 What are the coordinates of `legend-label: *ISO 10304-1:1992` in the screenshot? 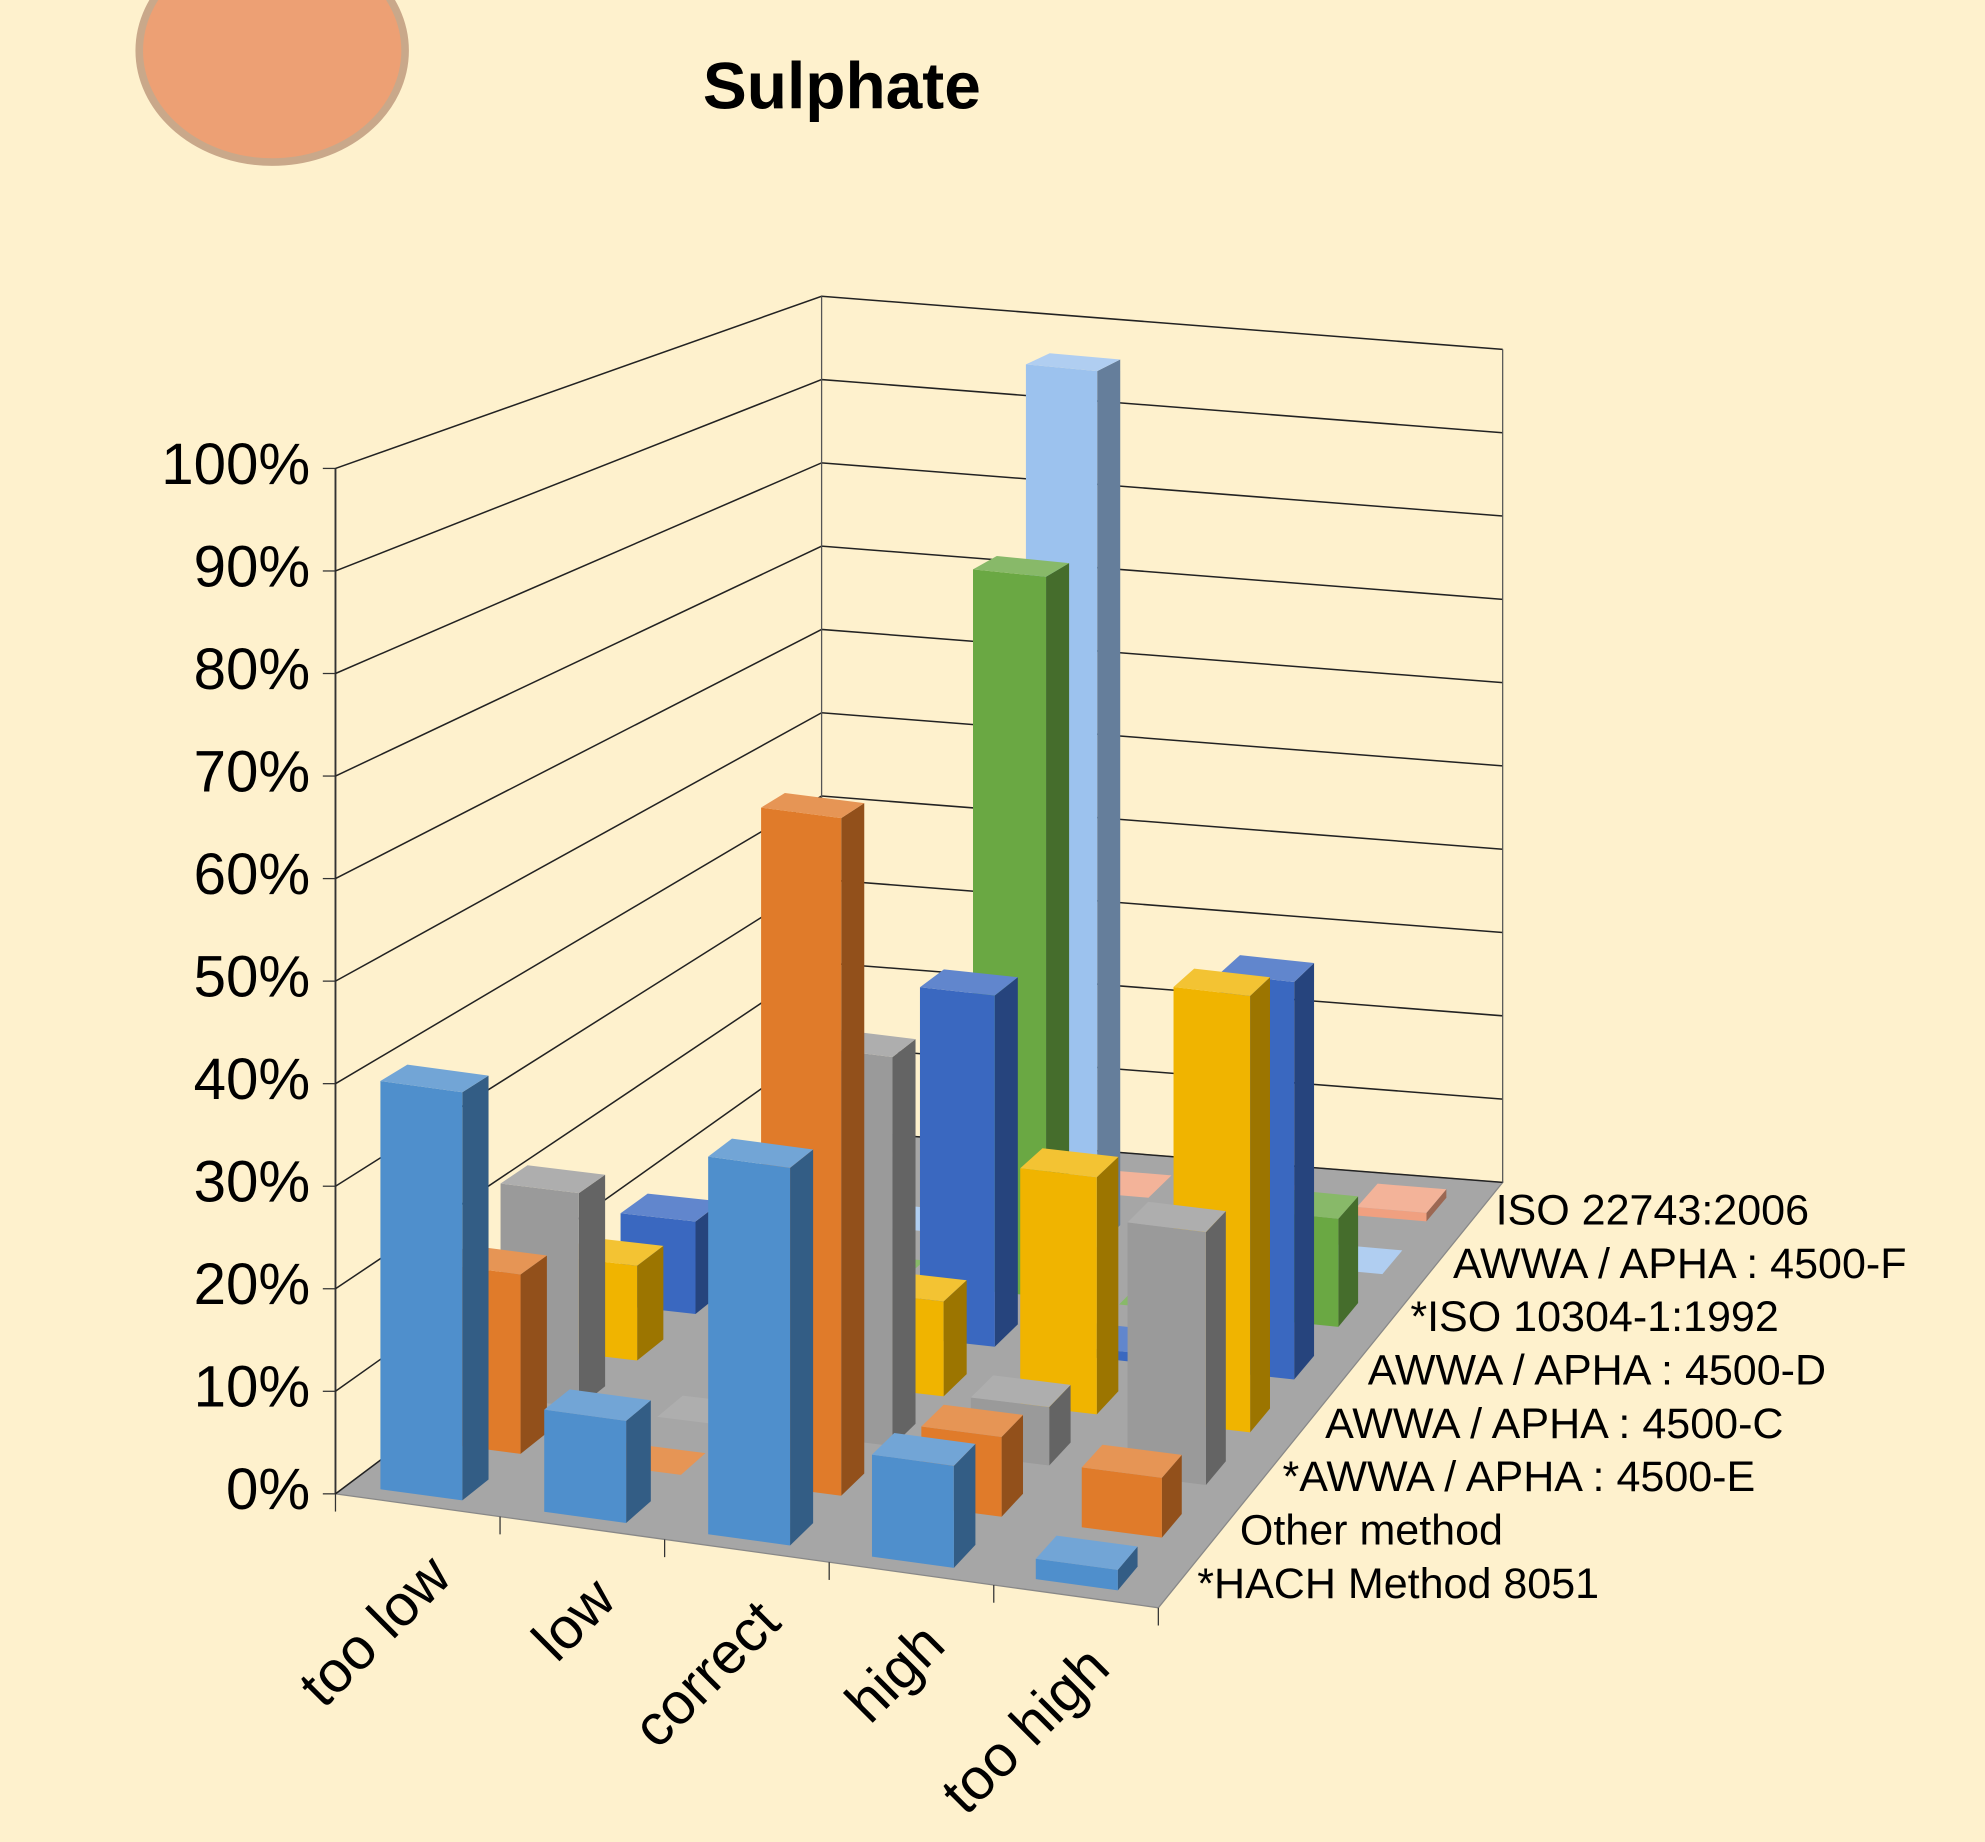 It's located at (1594, 1317).